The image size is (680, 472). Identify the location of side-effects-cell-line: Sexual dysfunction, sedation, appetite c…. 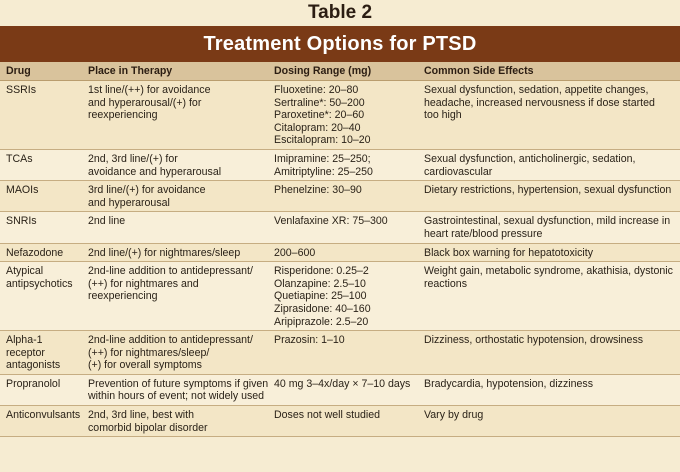
(536, 90).